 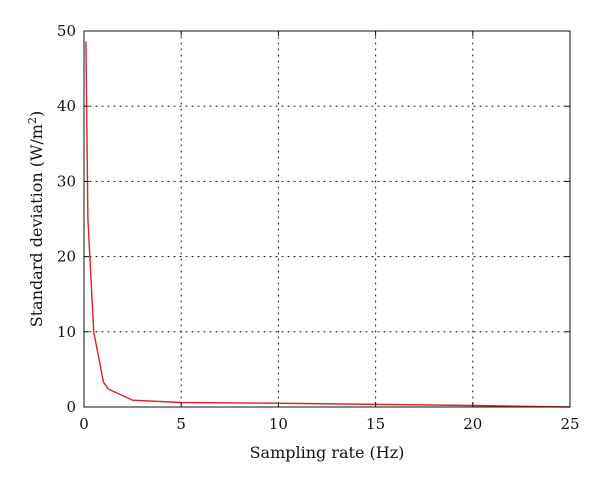 I want to click on y-axis-title: Standard deviation (W/m2), so click(x=36, y=219).